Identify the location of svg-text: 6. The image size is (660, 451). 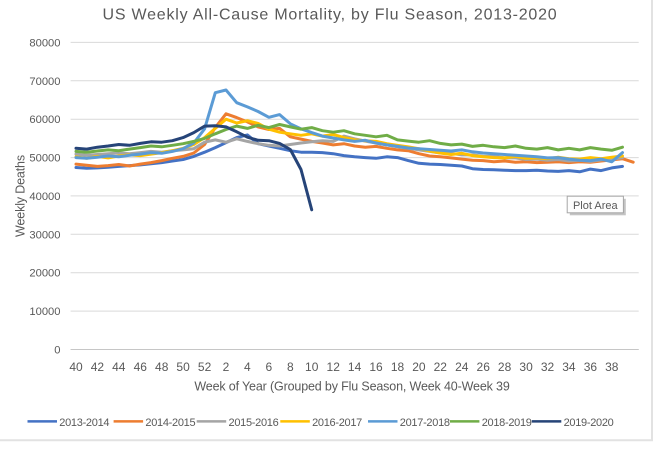
(269, 367).